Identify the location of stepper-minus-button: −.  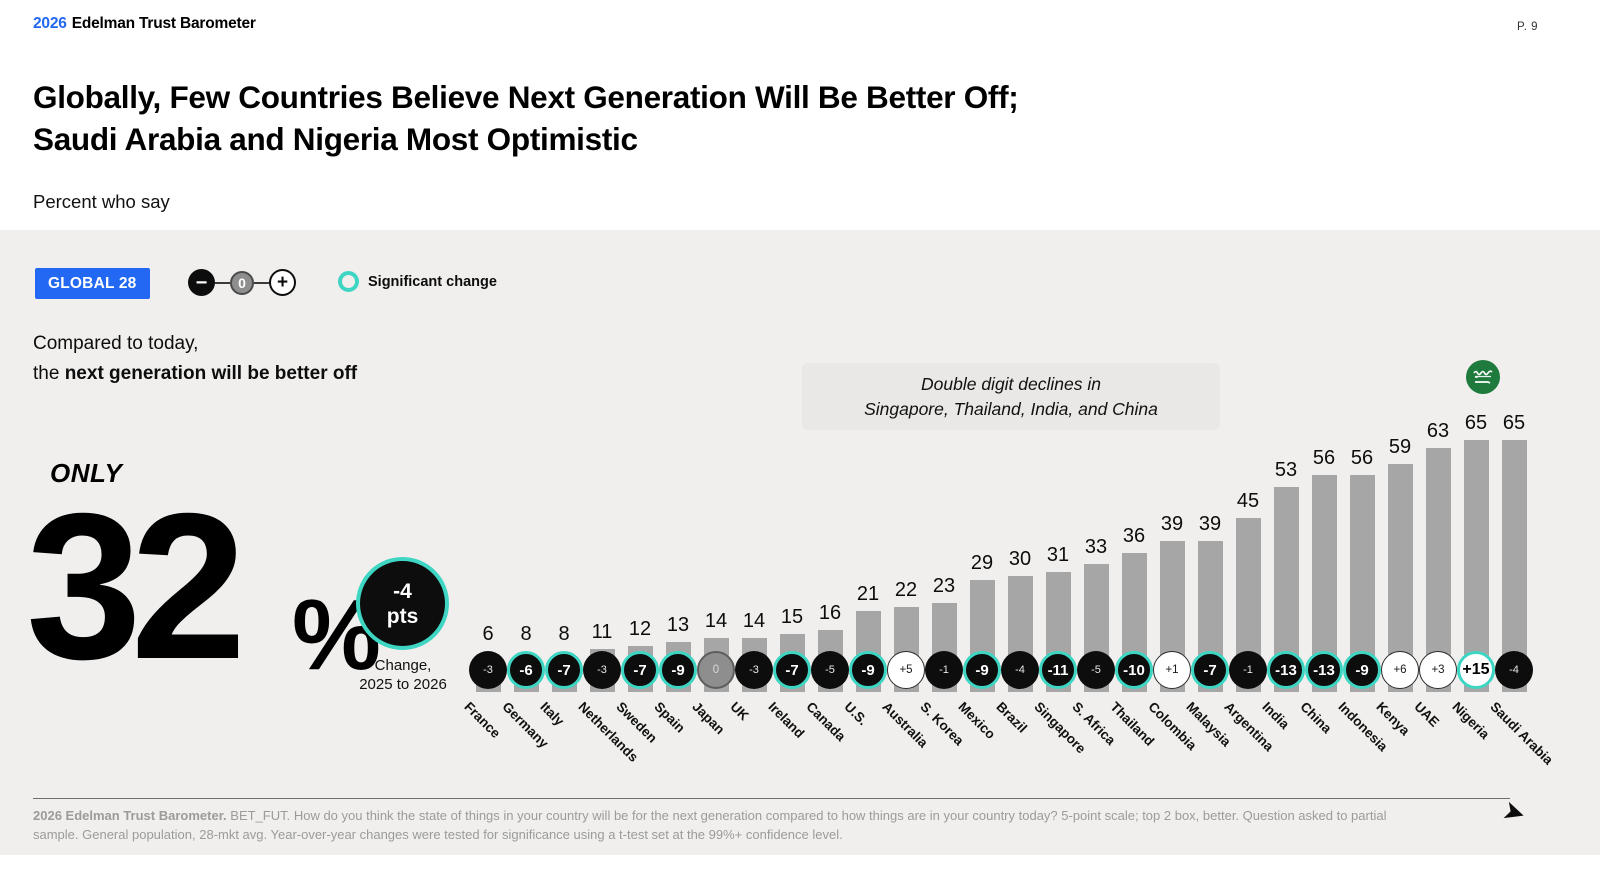
(201, 282).